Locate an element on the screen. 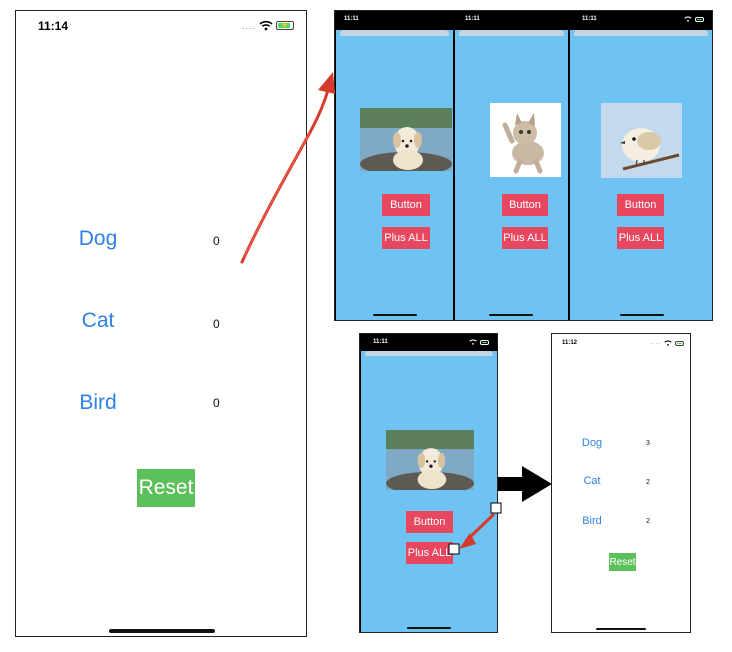 The image size is (732, 652). detail-screen-dog: 11:11 Button Plus ALL is located at coordinates (394, 165).